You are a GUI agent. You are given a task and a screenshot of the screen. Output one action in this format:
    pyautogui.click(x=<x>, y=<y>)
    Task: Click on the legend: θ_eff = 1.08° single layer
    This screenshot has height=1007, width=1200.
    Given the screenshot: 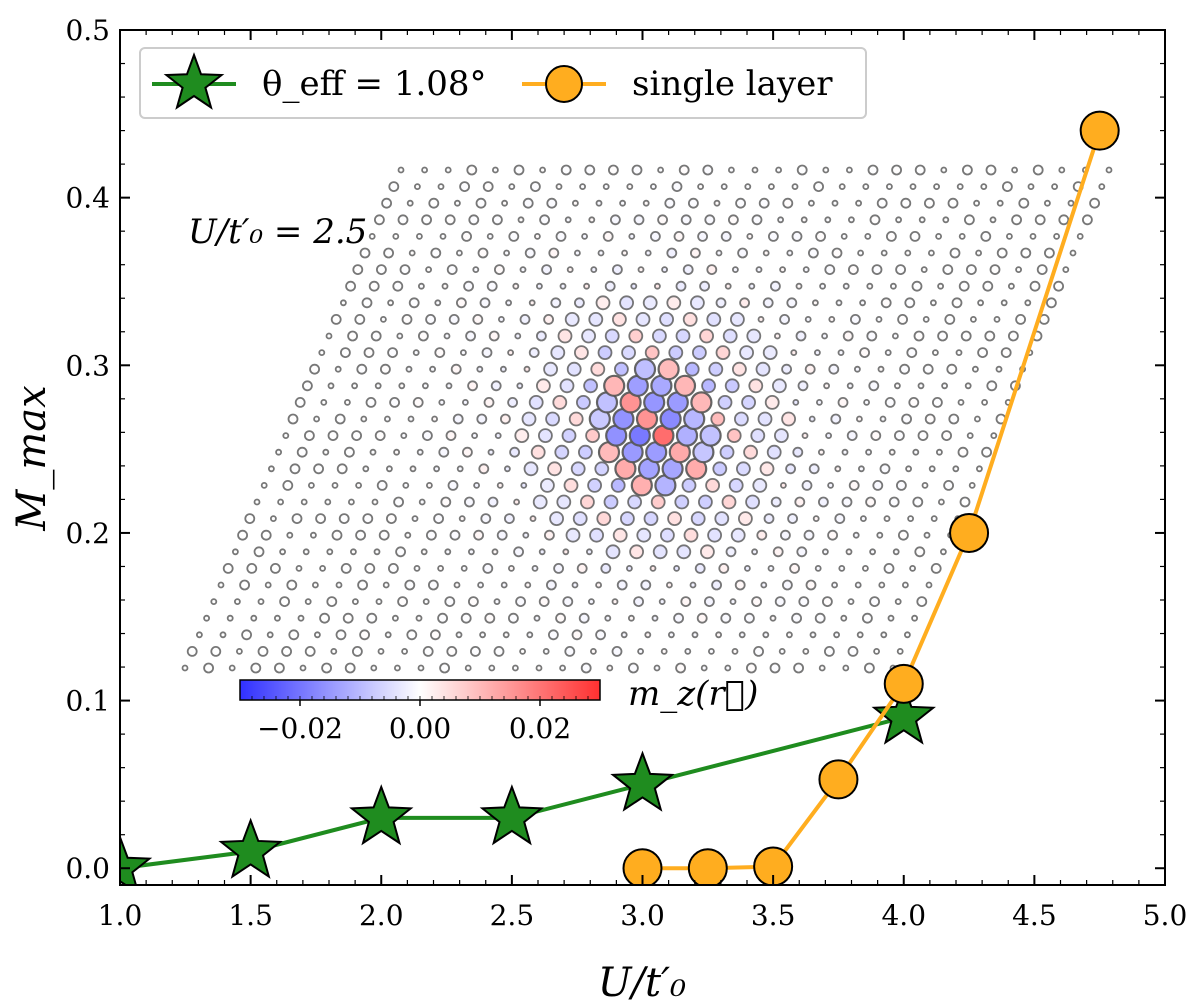 What is the action you would take?
    pyautogui.click(x=503, y=83)
    